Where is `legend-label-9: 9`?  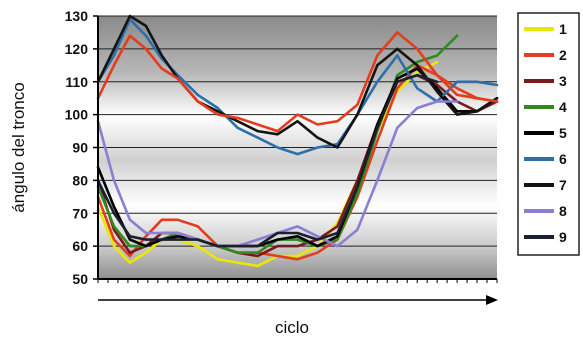 legend-label-9: 9 is located at coordinates (563, 237).